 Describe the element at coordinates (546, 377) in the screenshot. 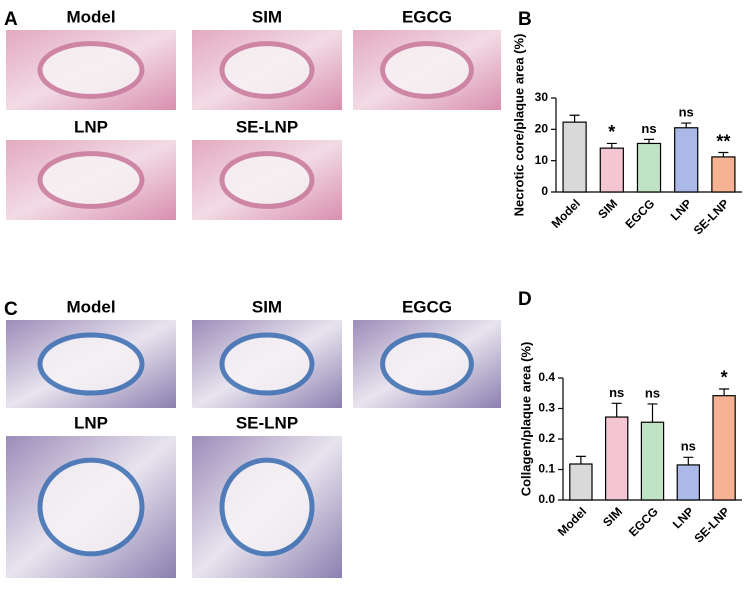

I see `y-tick-label: 0.4` at that location.